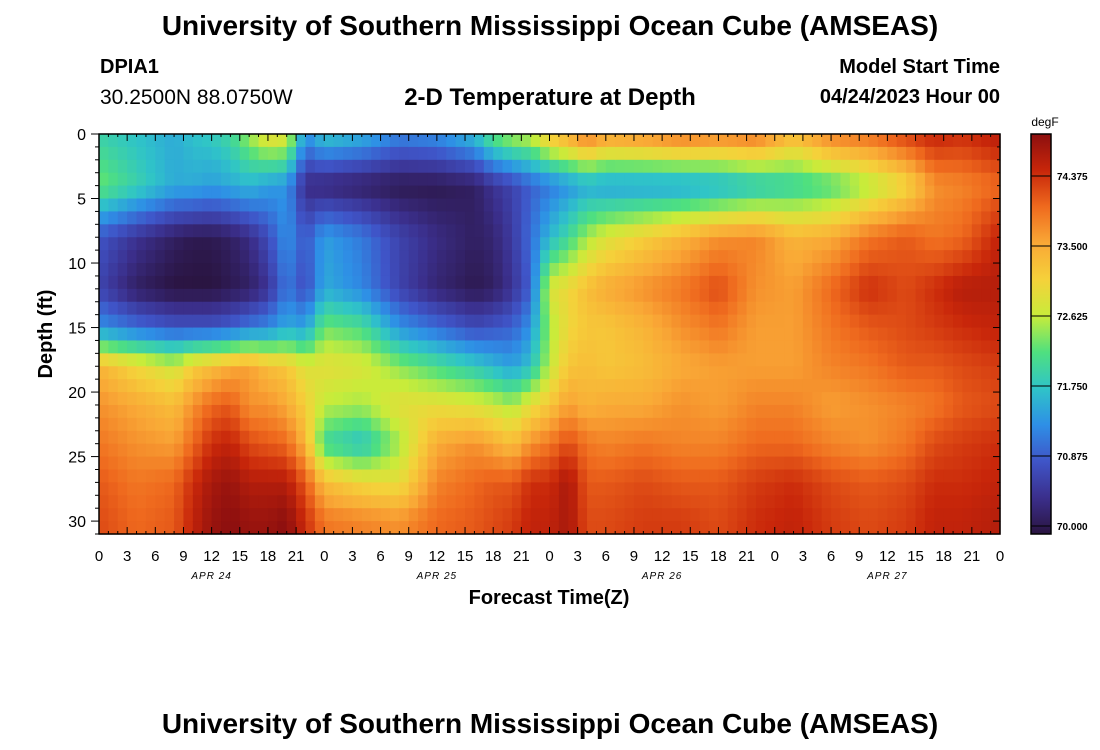 This screenshot has width=1100, height=750. Describe the element at coordinates (1072, 457) in the screenshot. I see `colorbar-tick-label: 70.875` at that location.